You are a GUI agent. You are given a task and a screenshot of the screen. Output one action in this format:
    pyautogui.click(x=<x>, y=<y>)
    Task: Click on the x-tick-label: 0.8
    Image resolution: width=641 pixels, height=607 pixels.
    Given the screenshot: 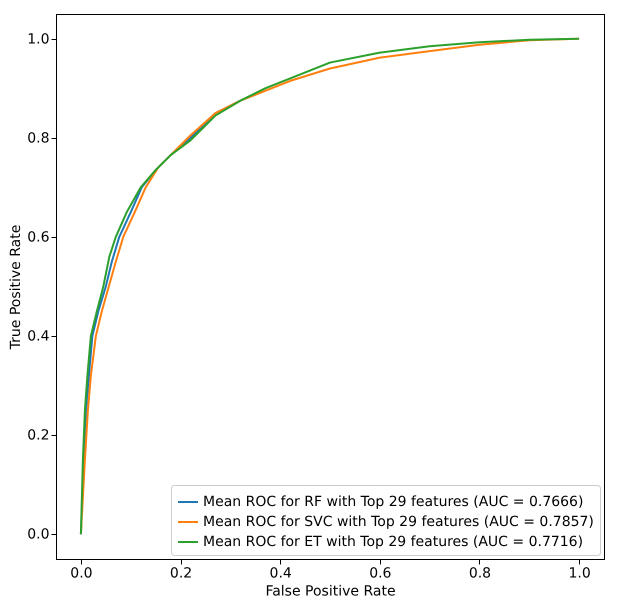 What is the action you would take?
    pyautogui.click(x=480, y=574)
    